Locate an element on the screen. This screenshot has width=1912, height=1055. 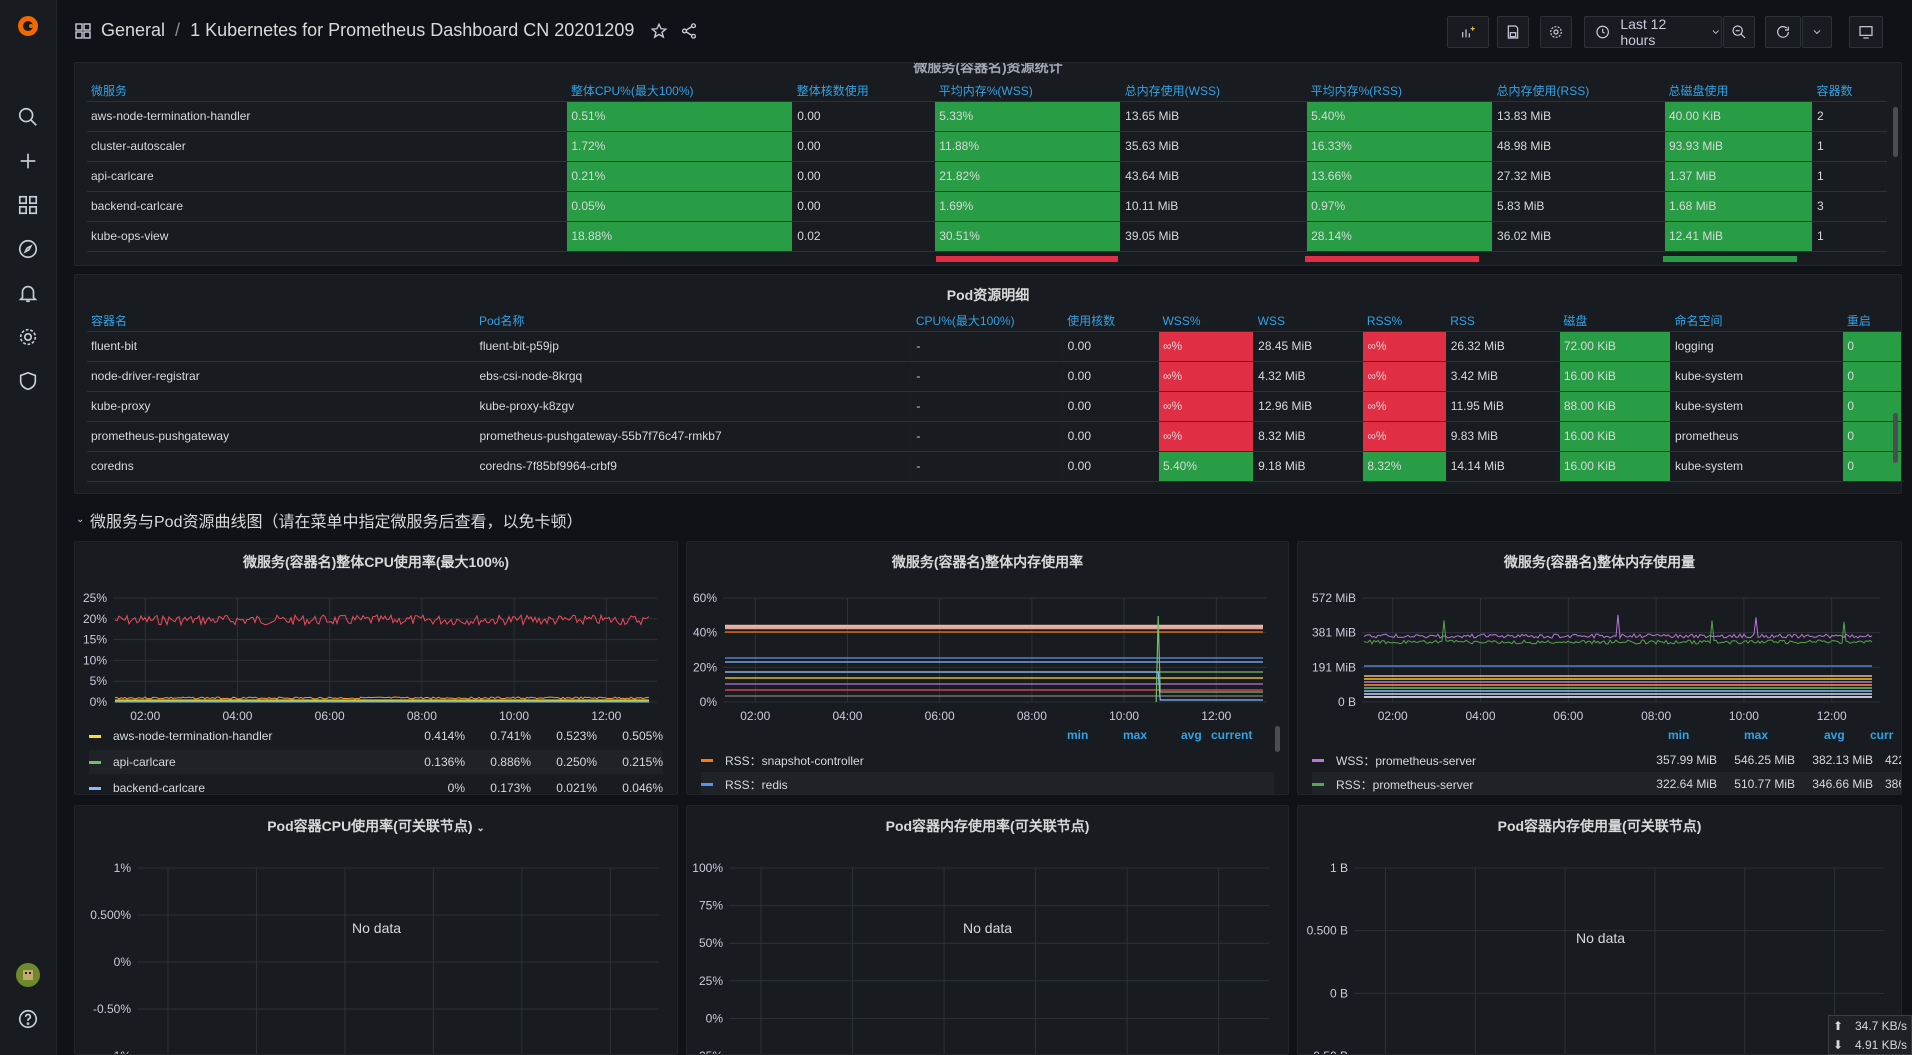
panel-title: 微服务(容器名)整体内存使用率 is located at coordinates (987, 562).